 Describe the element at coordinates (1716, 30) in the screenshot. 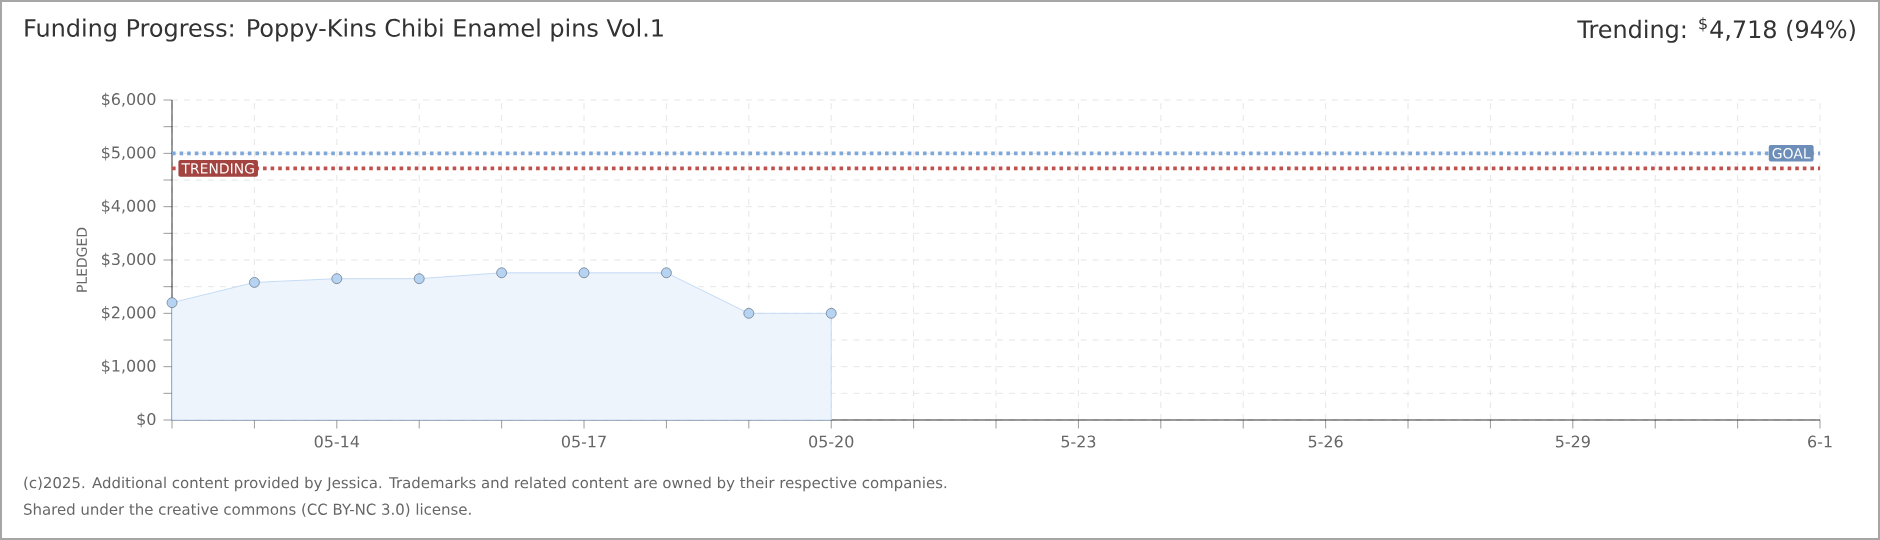

I see `chart-subtitle: Trending: $^{$}$4,718 (94%)` at that location.